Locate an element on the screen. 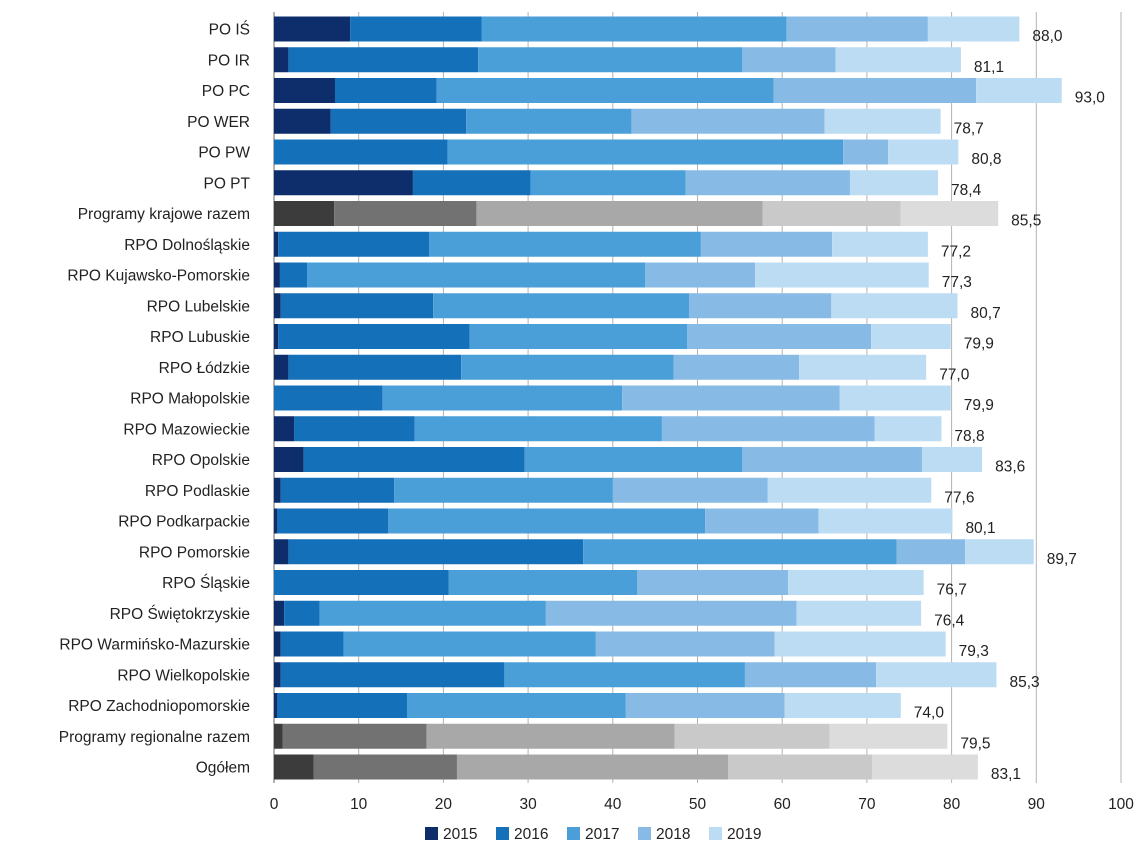  total-value-label: 88,0 is located at coordinates (1047, 36).